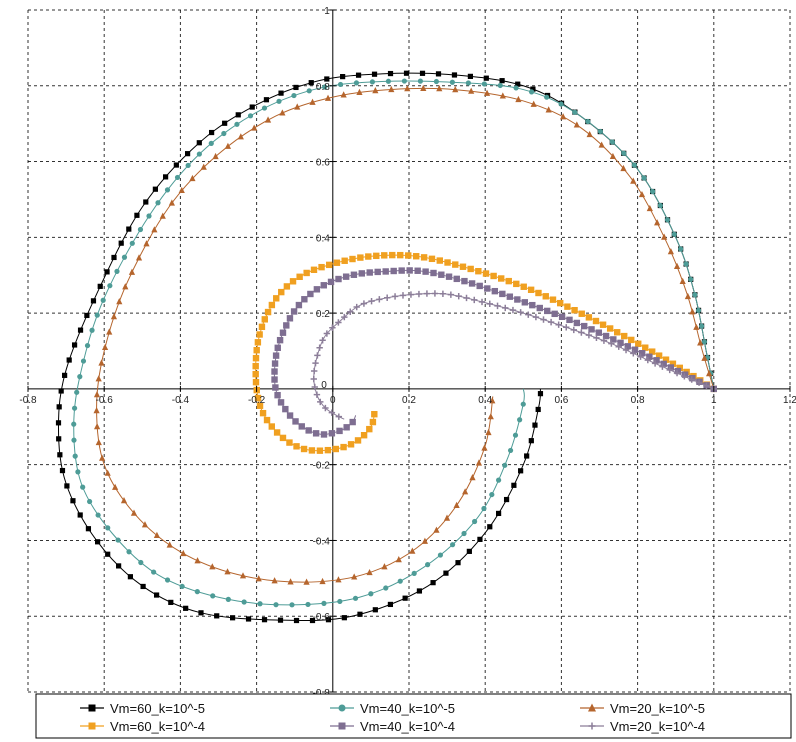 Image resolution: width=796 pixels, height=742 pixels. What do you see at coordinates (323, 238) in the screenshot?
I see `y-tick-label: 0.4` at bounding box center [323, 238].